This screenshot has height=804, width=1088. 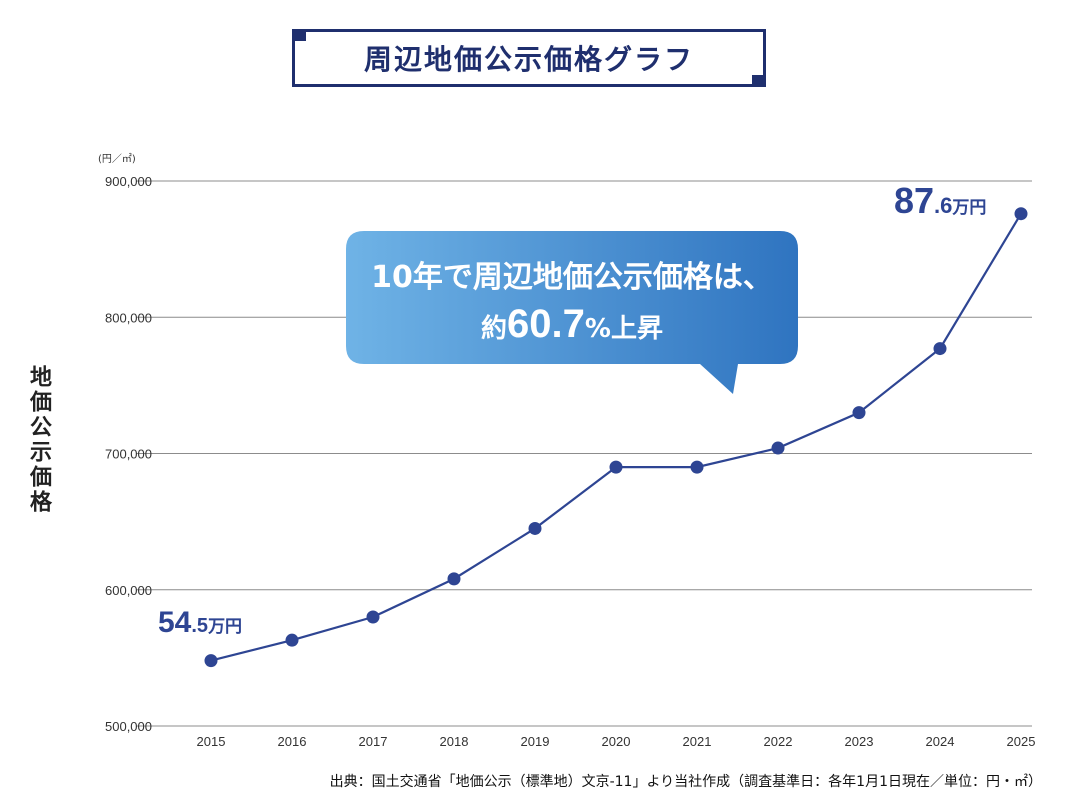 I want to click on chart-title: 周辺地価公示価格グラフ, so click(x=528, y=59).